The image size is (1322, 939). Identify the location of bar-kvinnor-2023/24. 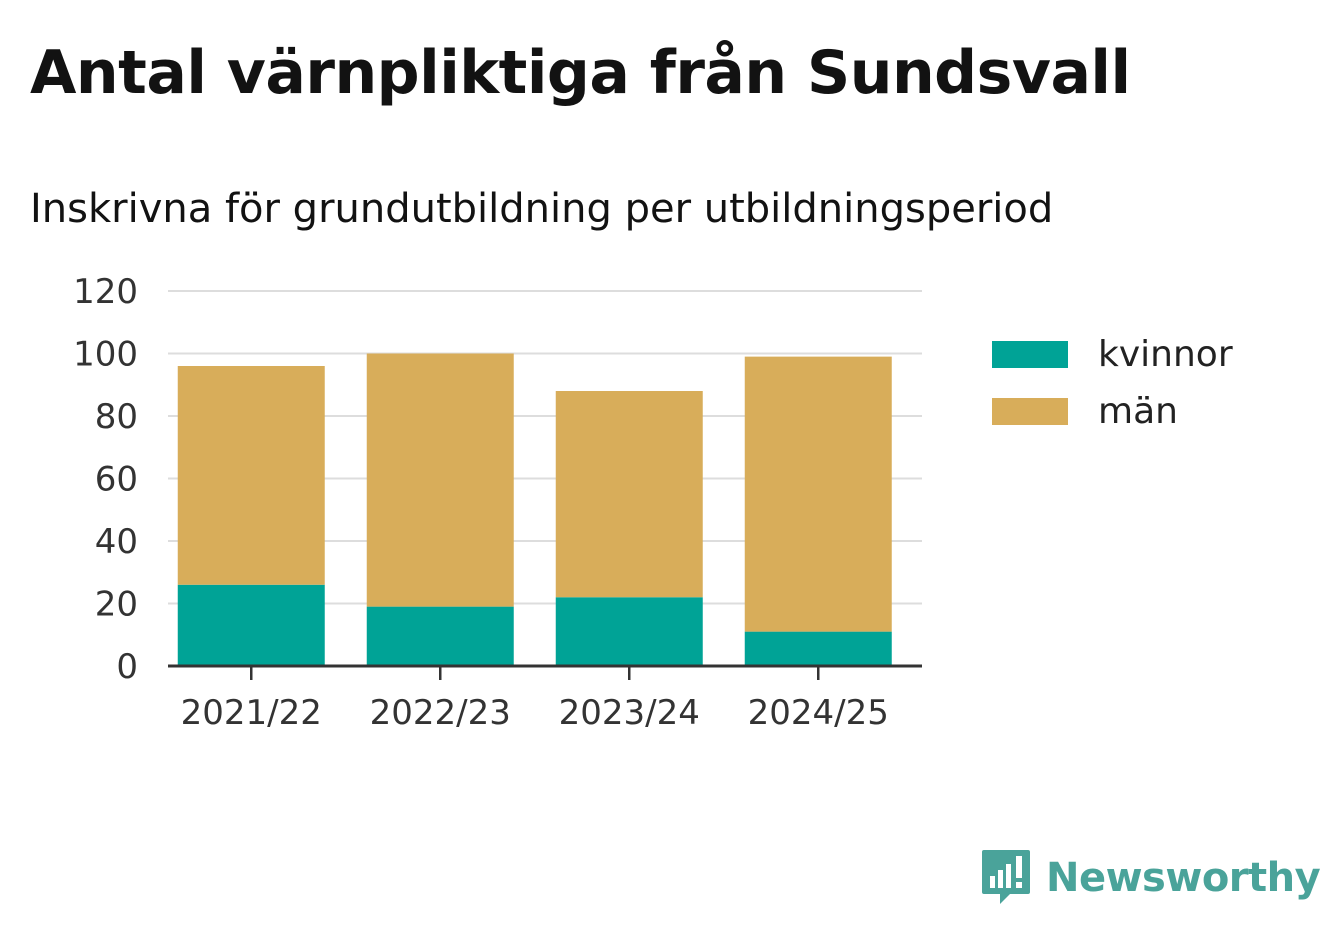
(629, 631).